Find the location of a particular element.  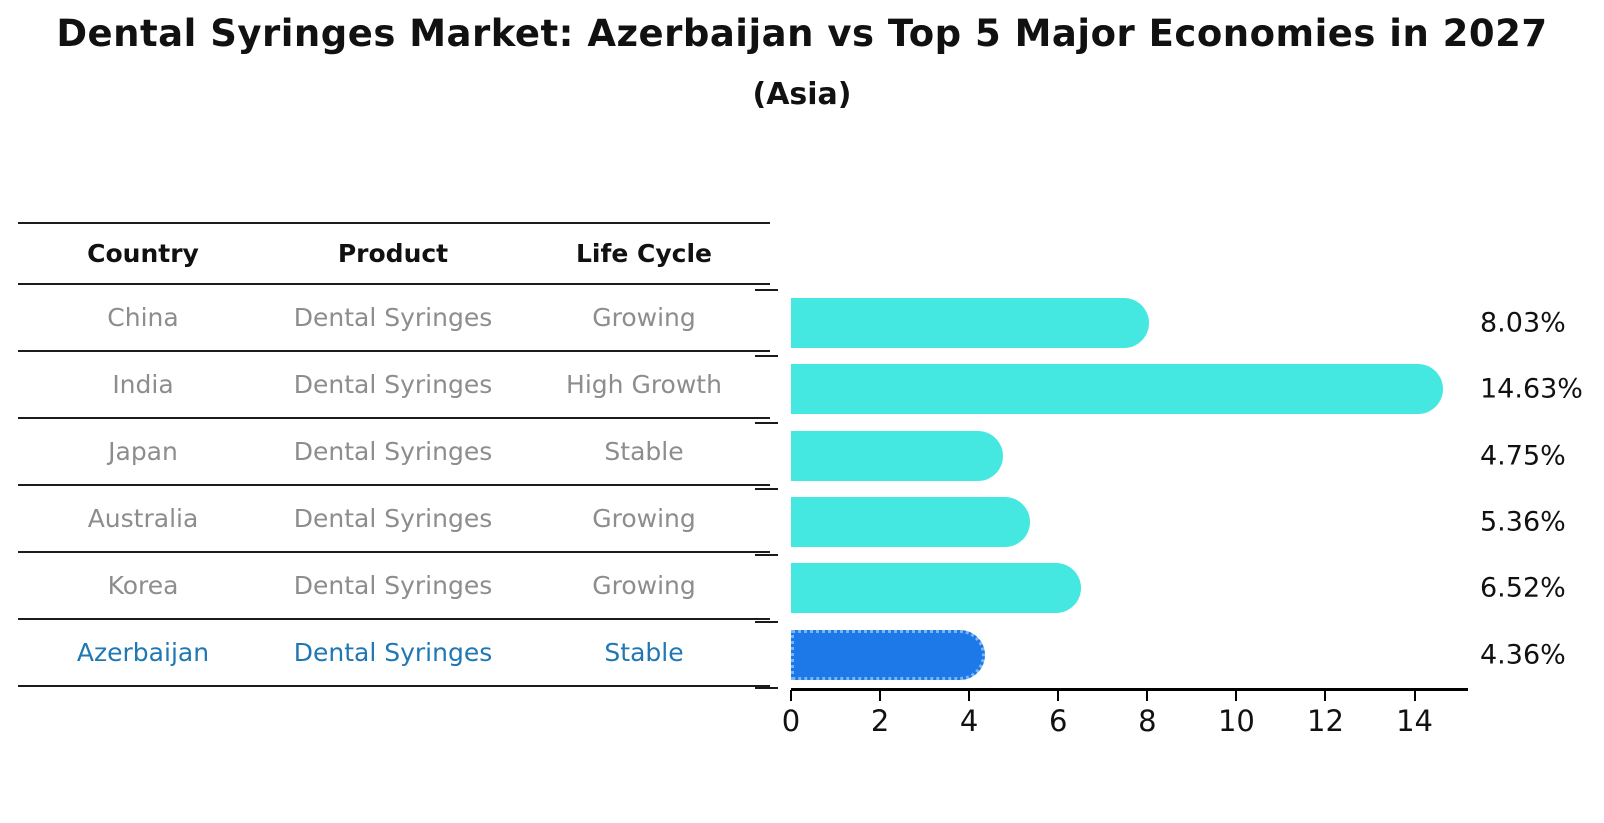

table-row-japan: Japan Dental Syringes Stable is located at coordinates (394, 452).